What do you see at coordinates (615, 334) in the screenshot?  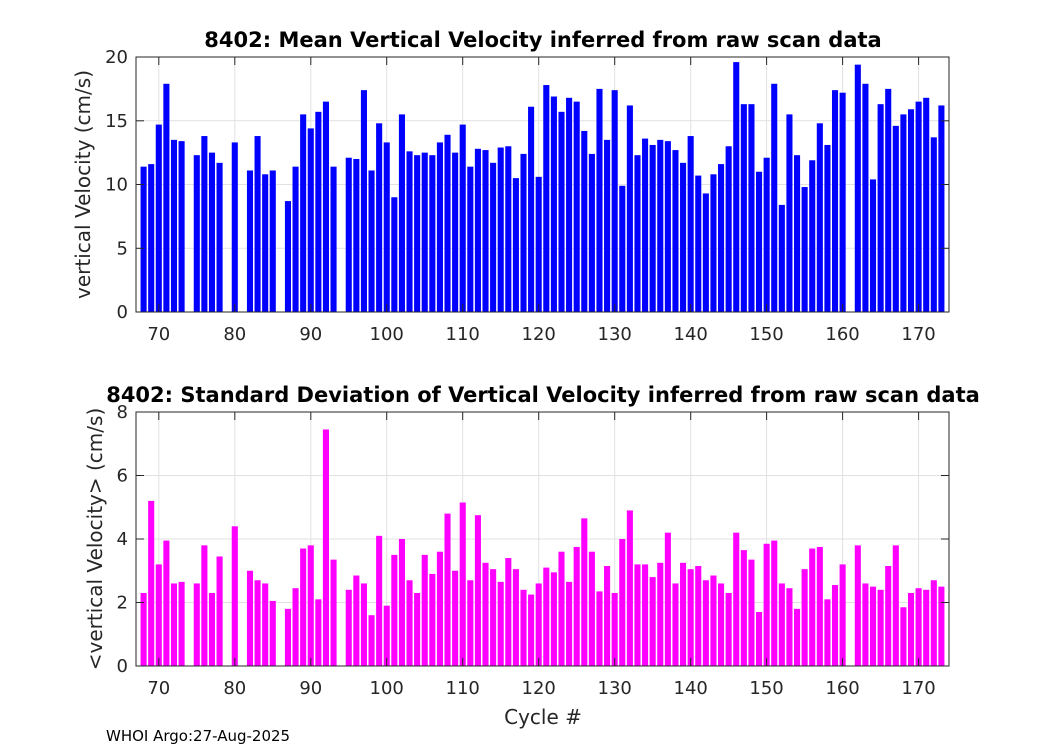 I see `x-tick-label: 130` at bounding box center [615, 334].